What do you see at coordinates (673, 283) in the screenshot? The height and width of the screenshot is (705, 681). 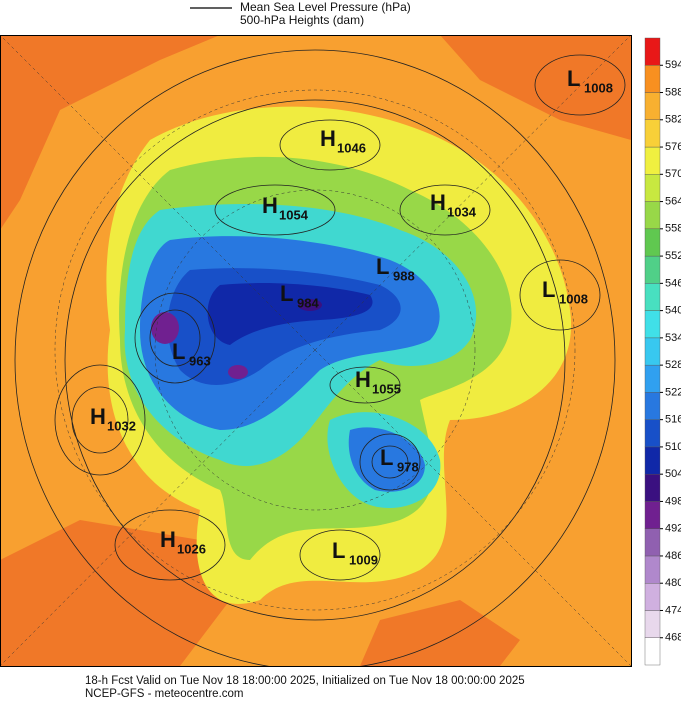 I see `colorbar-label: 546` at bounding box center [673, 283].